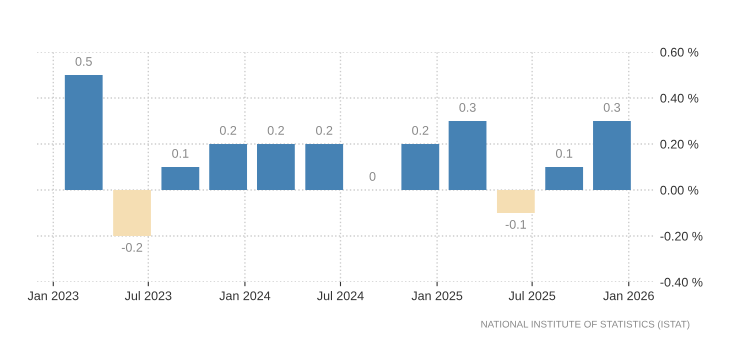 This screenshot has height=340, width=730. Describe the element at coordinates (679, 98) in the screenshot. I see `y-tick-label: 0.40 %` at that location.